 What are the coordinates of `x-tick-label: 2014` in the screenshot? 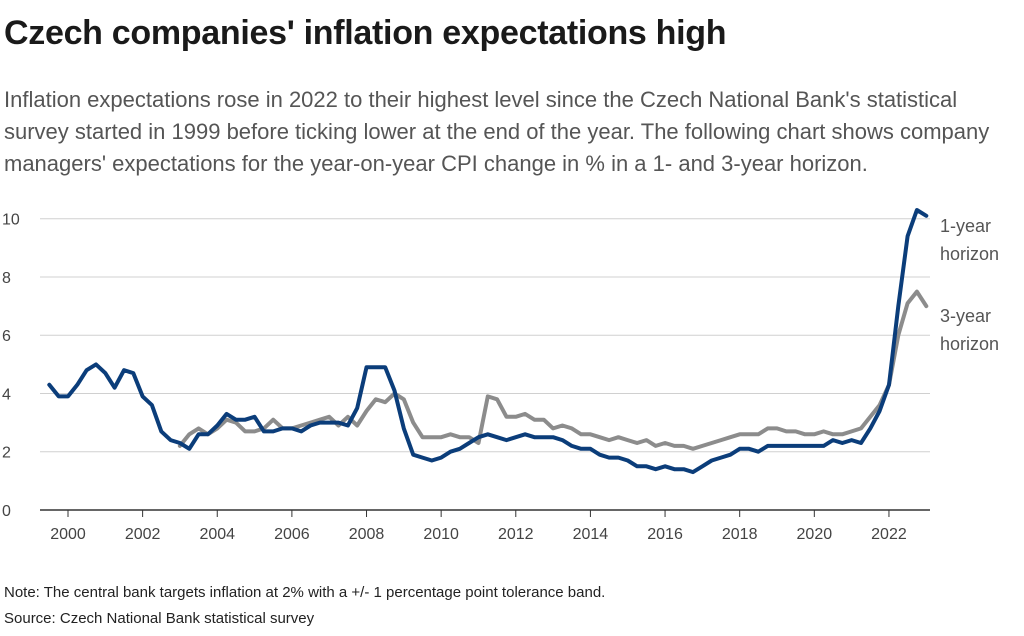 It's located at (591, 534).